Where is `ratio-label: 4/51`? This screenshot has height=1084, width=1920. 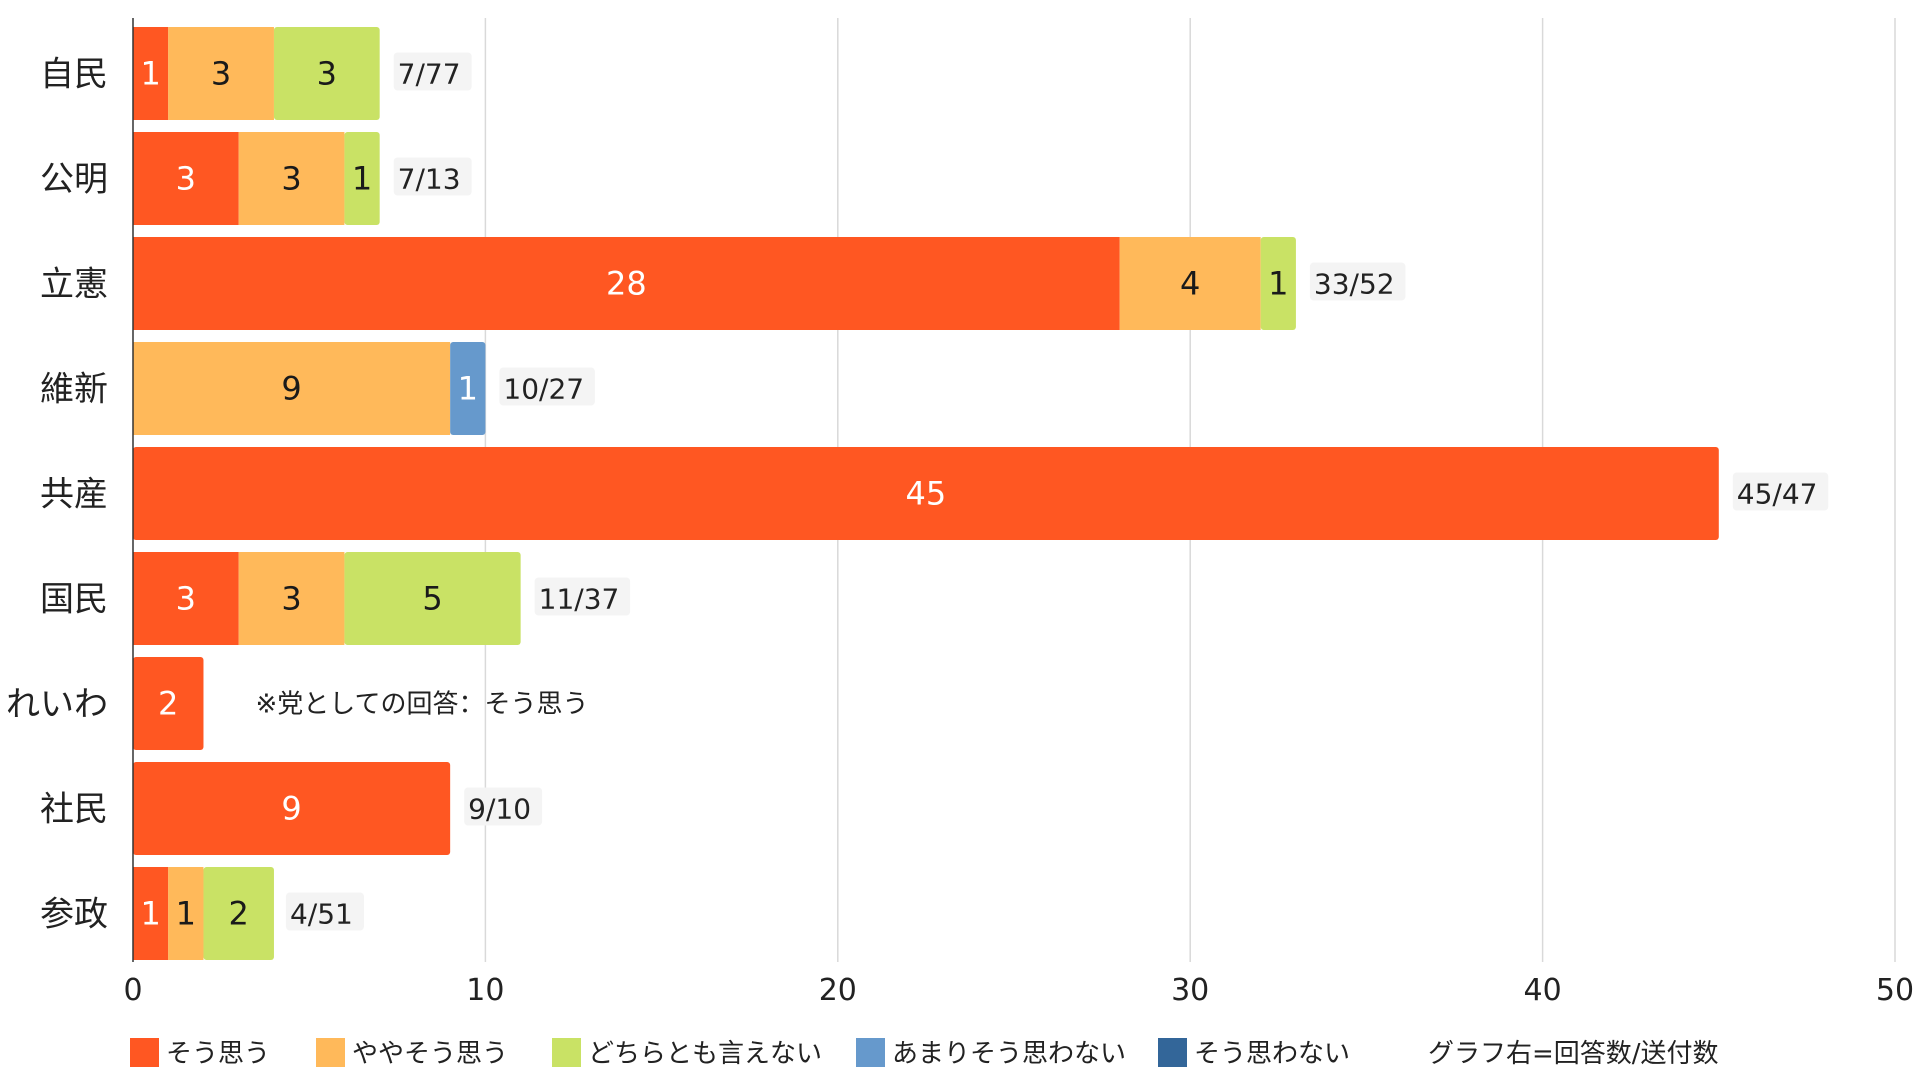 ratio-label: 4/51 is located at coordinates (321, 914).